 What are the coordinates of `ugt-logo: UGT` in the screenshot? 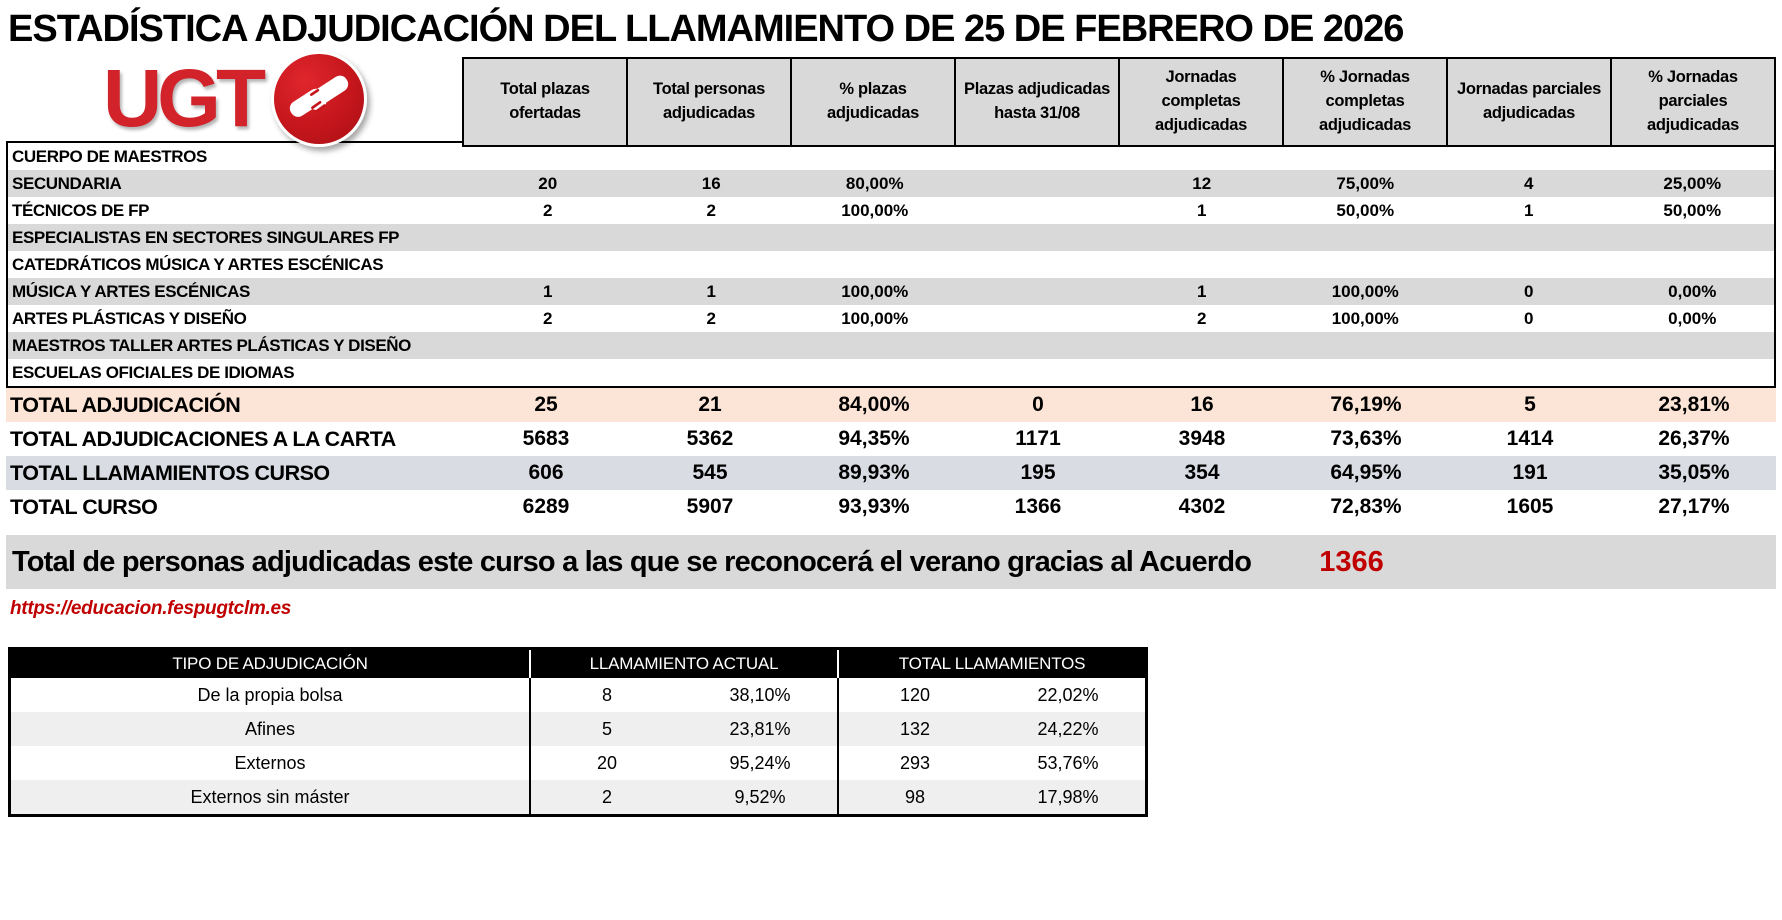 It's located at (235, 99).